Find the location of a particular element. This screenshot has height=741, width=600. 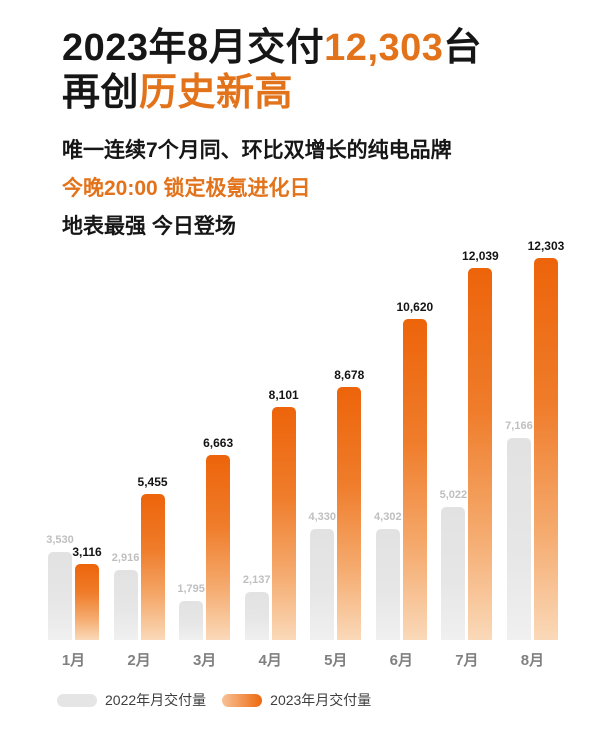

bar-pair: 2,137 8,101 is located at coordinates (270, 438).